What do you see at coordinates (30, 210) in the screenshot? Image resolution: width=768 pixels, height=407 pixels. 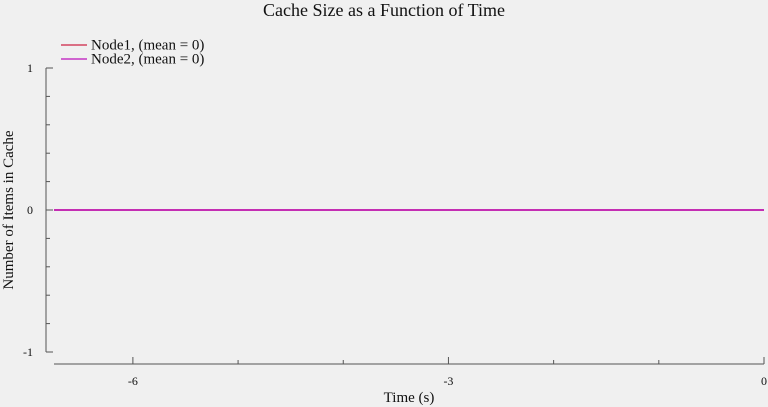 I see `y-tick-label: 0` at bounding box center [30, 210].